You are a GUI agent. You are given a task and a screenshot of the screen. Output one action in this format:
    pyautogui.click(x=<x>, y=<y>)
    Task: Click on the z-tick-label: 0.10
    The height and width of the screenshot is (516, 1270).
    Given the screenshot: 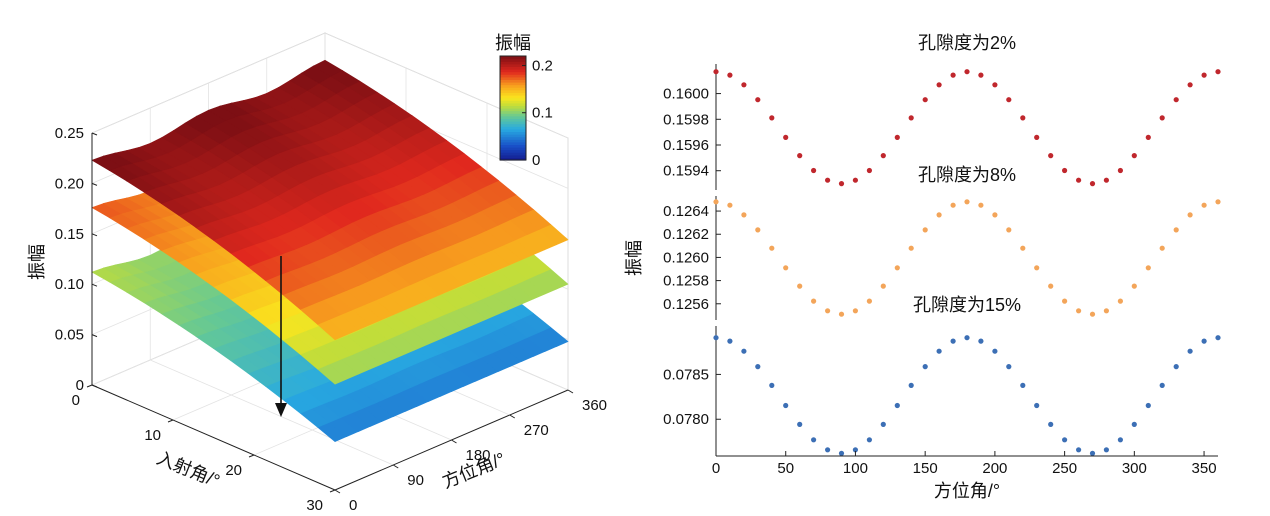 What is the action you would take?
    pyautogui.click(x=69, y=284)
    